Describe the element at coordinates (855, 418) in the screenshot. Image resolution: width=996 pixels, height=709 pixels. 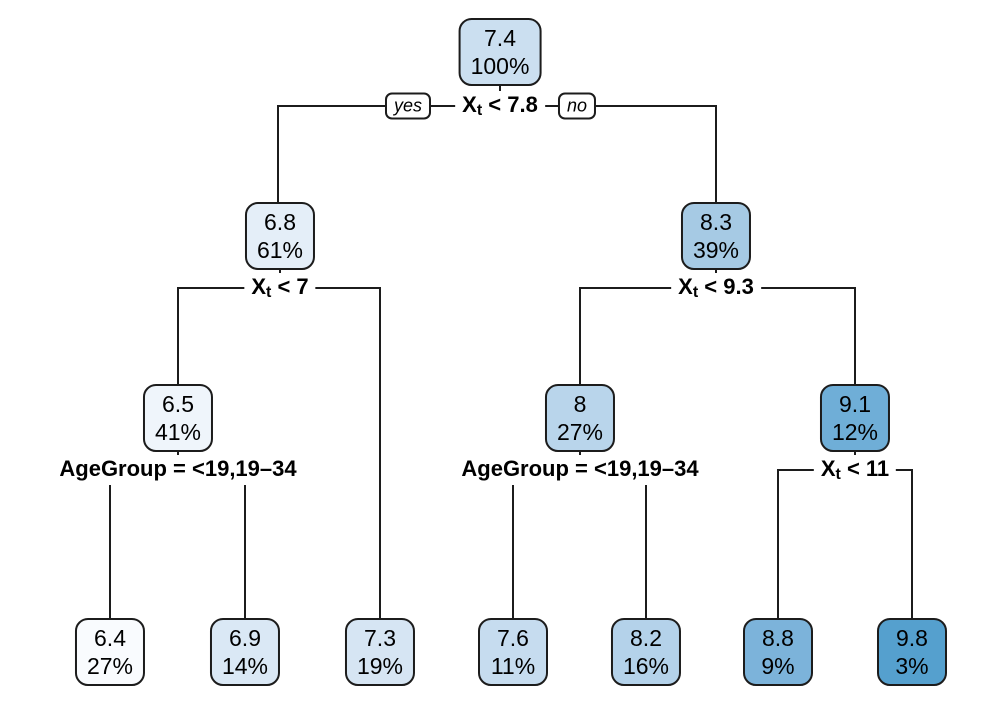
I see `node-9-1: 9.1 12%` at that location.